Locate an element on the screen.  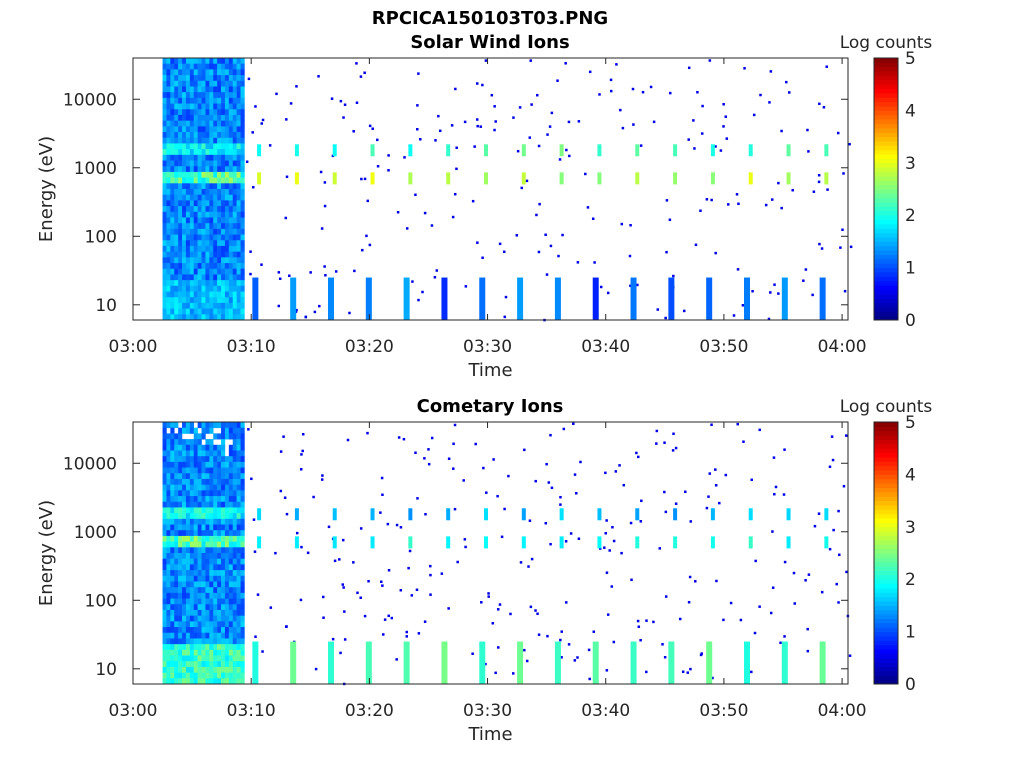
colorbar-tick-label: 0 is located at coordinates (910, 685).